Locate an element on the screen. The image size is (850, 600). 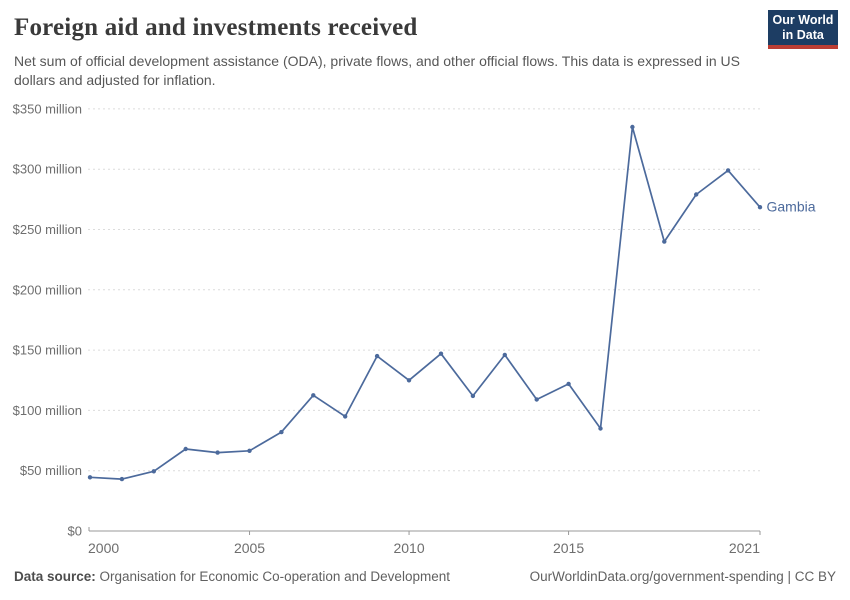
y-axis-label-250: $250 million is located at coordinates (47, 229).